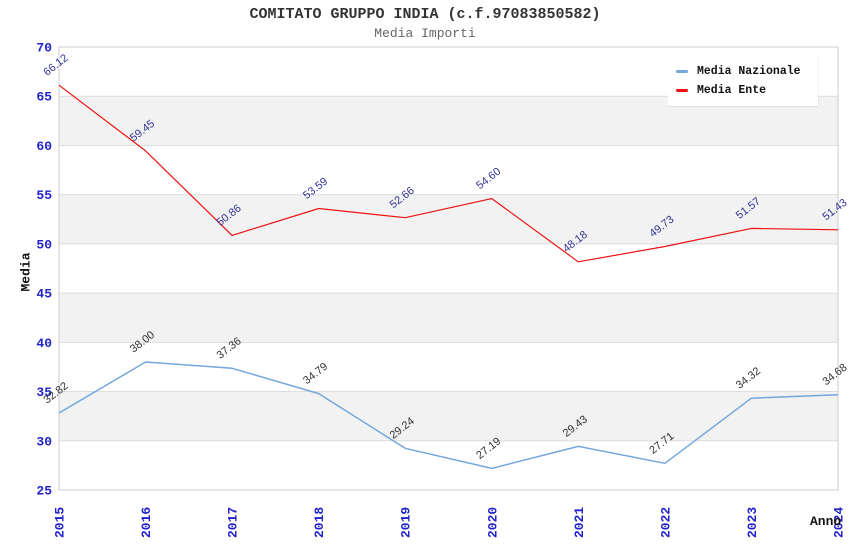  Describe the element at coordinates (682, 90) in the screenshot. I see `media-ente-line-swatch-icon` at that location.